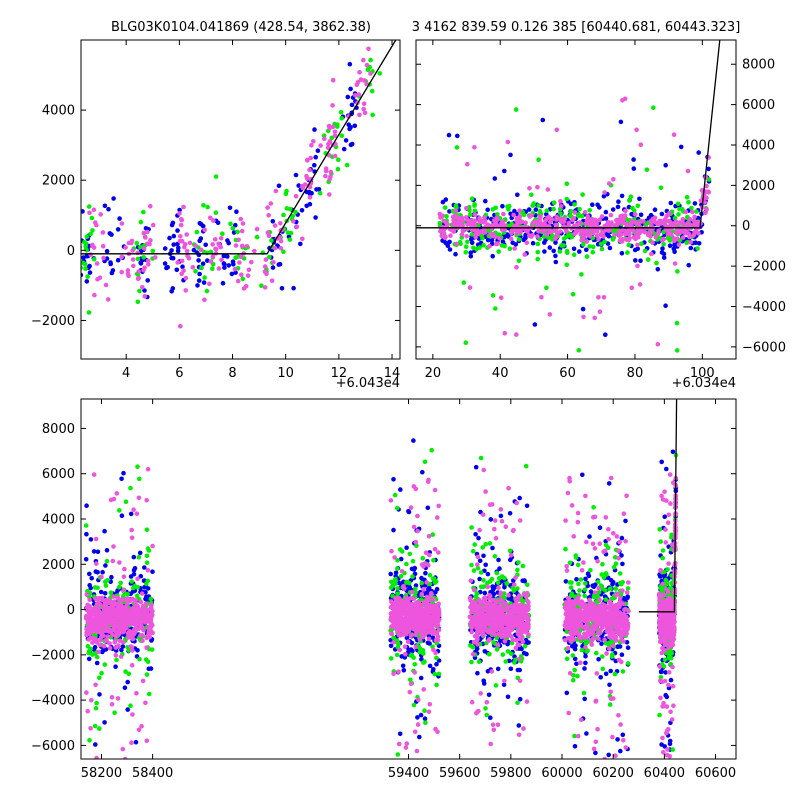  I want to click on panel-2-x-offset: +6.034e4, so click(704, 383).